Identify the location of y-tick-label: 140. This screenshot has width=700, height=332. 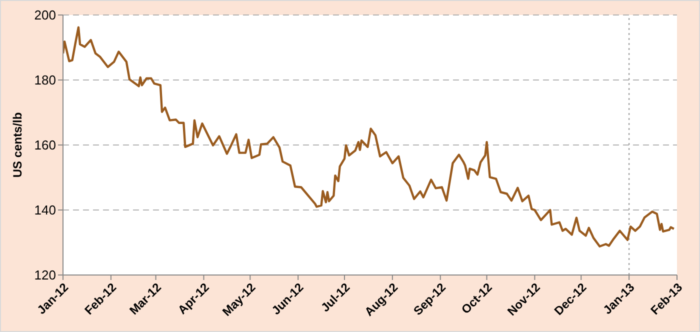
(45, 210).